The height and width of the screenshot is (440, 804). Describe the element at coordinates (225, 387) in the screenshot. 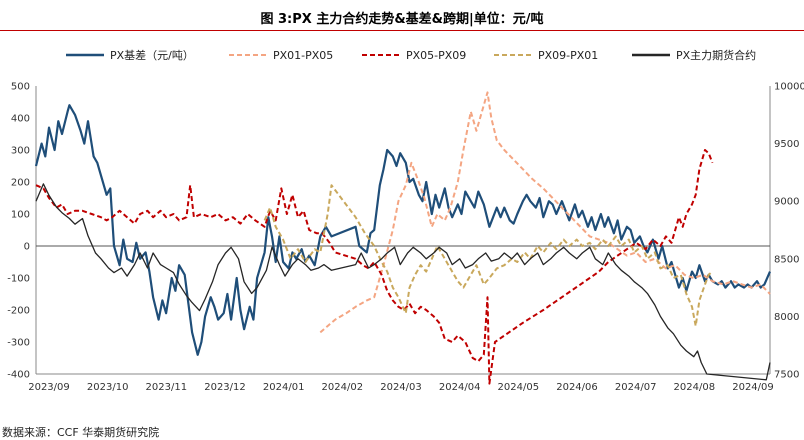

I see `x-tick-label: 2023/12` at that location.